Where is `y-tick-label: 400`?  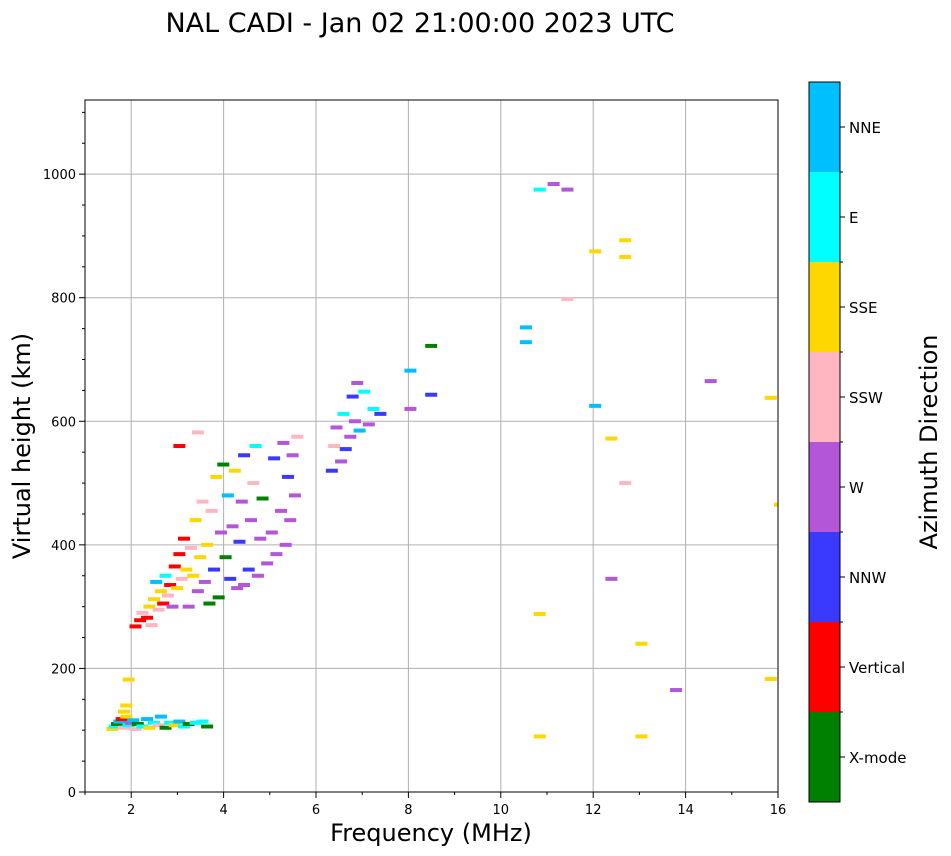
y-tick-label: 400 is located at coordinates (63, 546).